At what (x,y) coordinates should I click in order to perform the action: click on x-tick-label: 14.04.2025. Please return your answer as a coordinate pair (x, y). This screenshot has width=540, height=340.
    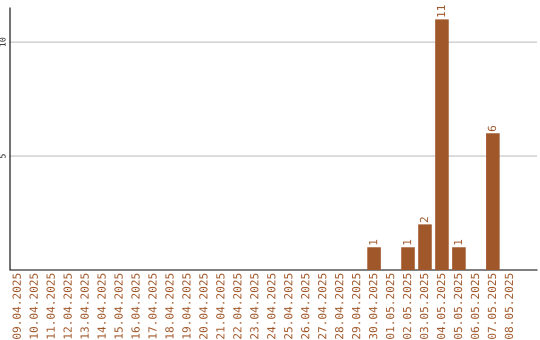
    Looking at the image, I should click on (101, 306).